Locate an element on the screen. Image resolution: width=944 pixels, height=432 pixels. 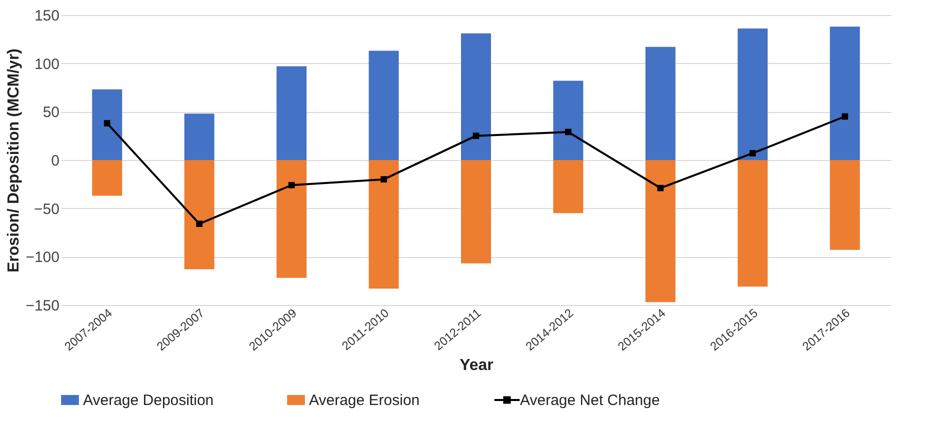
legend-label: Average Net Change is located at coordinates (590, 400).